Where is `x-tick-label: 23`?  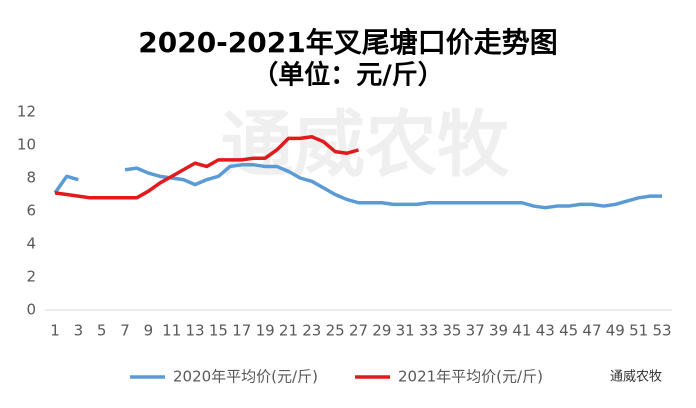 x-tick-label: 23 is located at coordinates (311, 331).